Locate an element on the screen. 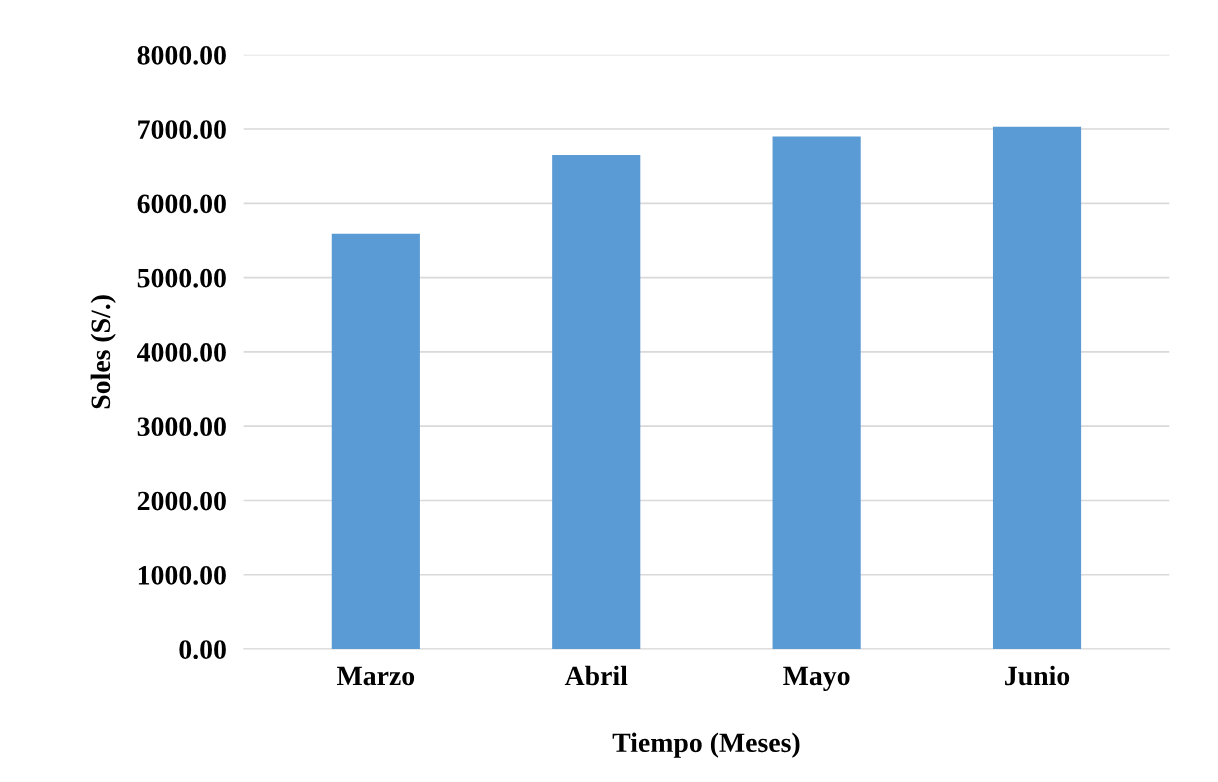 This screenshot has width=1218, height=782. x-tick-label: Junio is located at coordinates (1037, 675).